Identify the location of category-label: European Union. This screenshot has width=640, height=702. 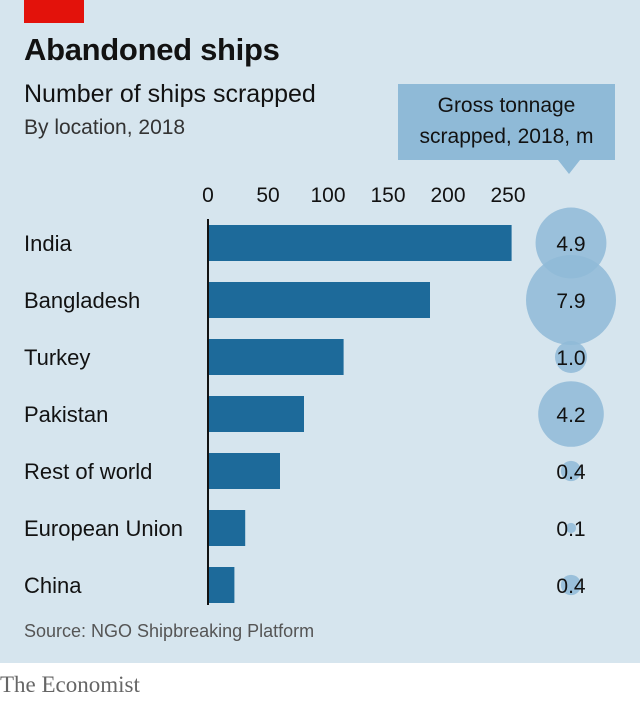
(103, 528).